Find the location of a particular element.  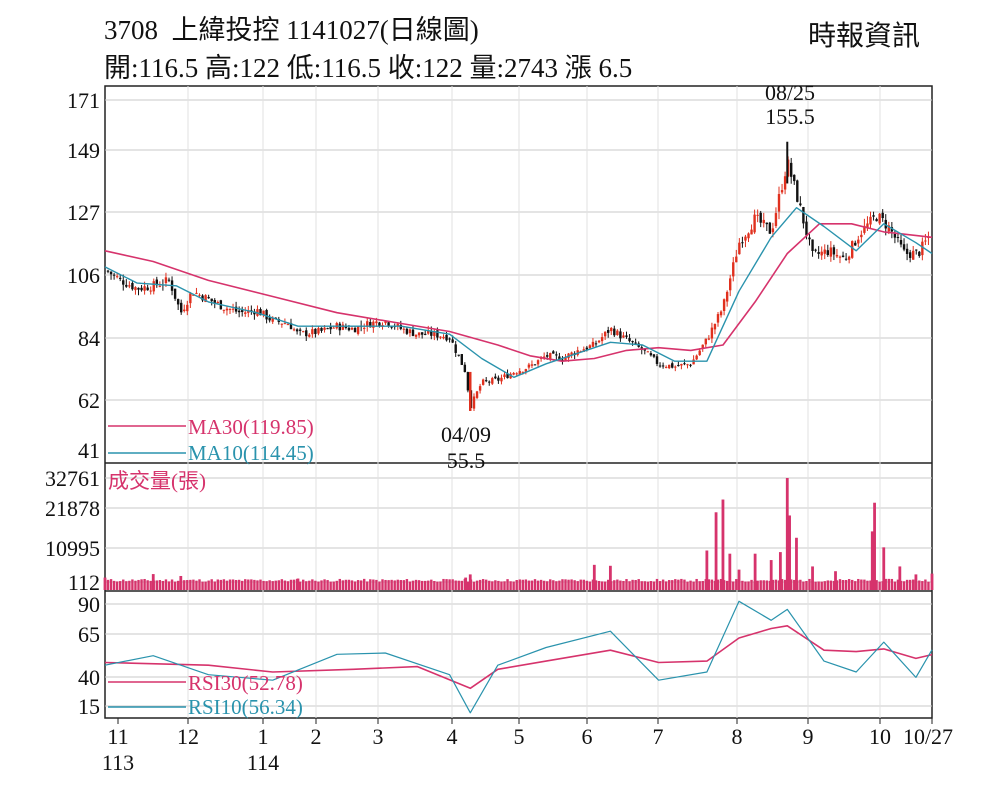

rsi-series is located at coordinates (518, 657).